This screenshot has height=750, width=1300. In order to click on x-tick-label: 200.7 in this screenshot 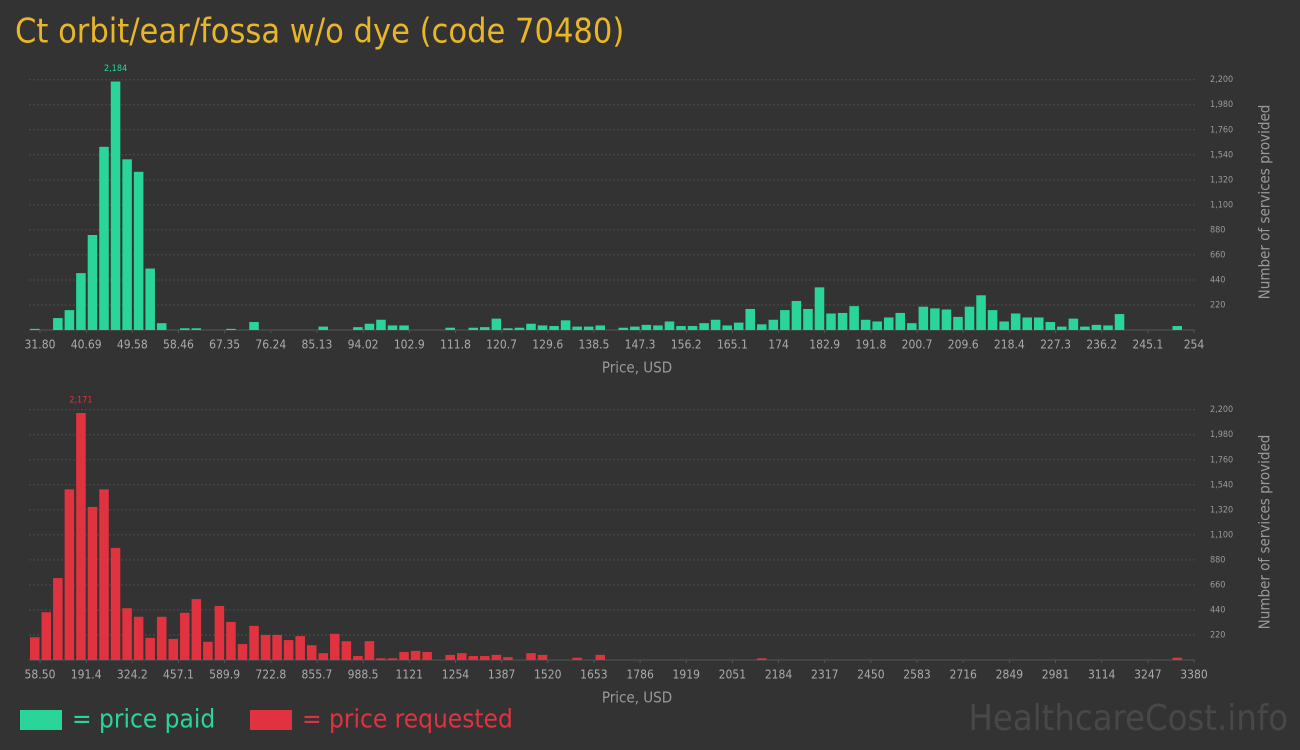, I will do `click(917, 345)`.